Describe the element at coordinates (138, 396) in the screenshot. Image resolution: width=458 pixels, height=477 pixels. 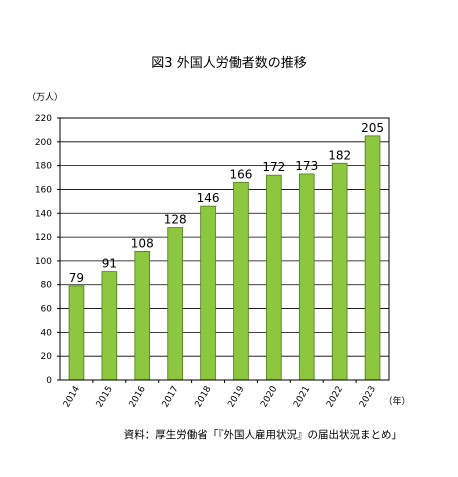
I see `x-tick-label: 2016` at that location.